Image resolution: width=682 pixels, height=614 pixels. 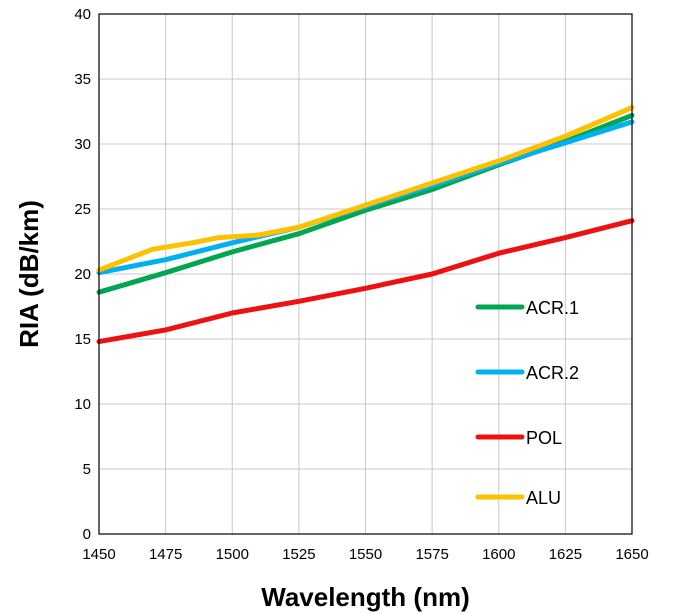 I want to click on x-tick-label: 1500, so click(x=232, y=554).